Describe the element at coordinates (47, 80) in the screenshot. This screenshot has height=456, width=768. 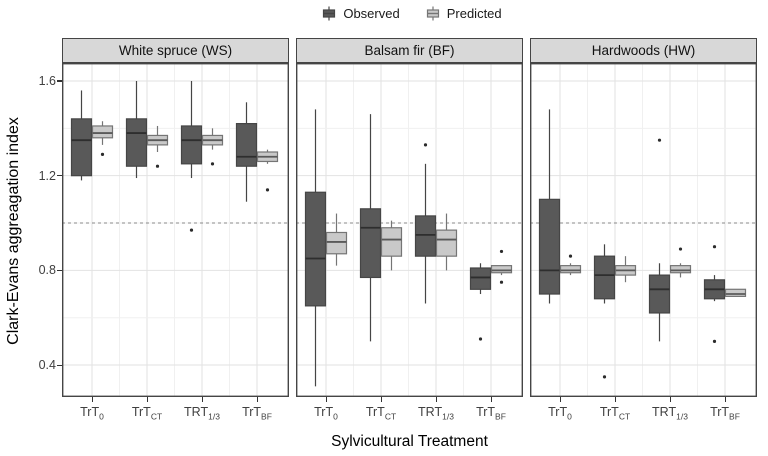
I see `y-tick-label: 1.6` at that location.